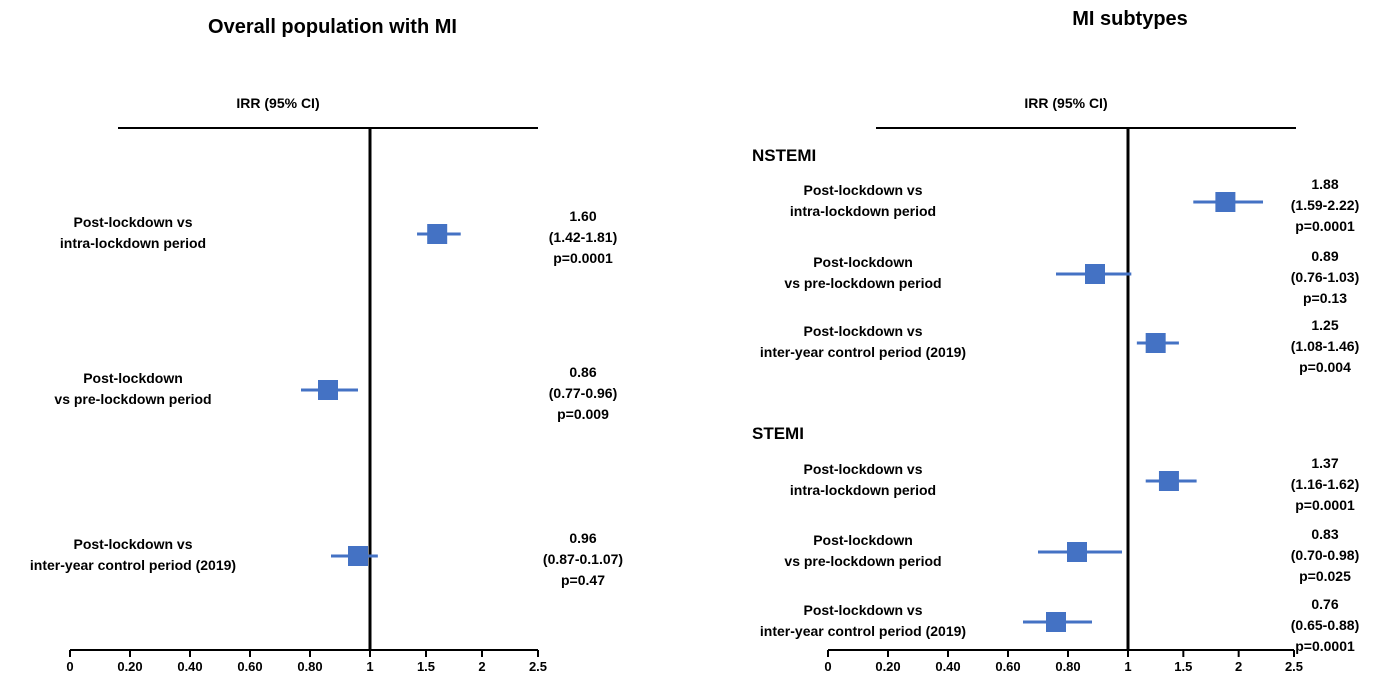  I want to click on p1-x-tick-label: 2.5, so click(1294, 666).